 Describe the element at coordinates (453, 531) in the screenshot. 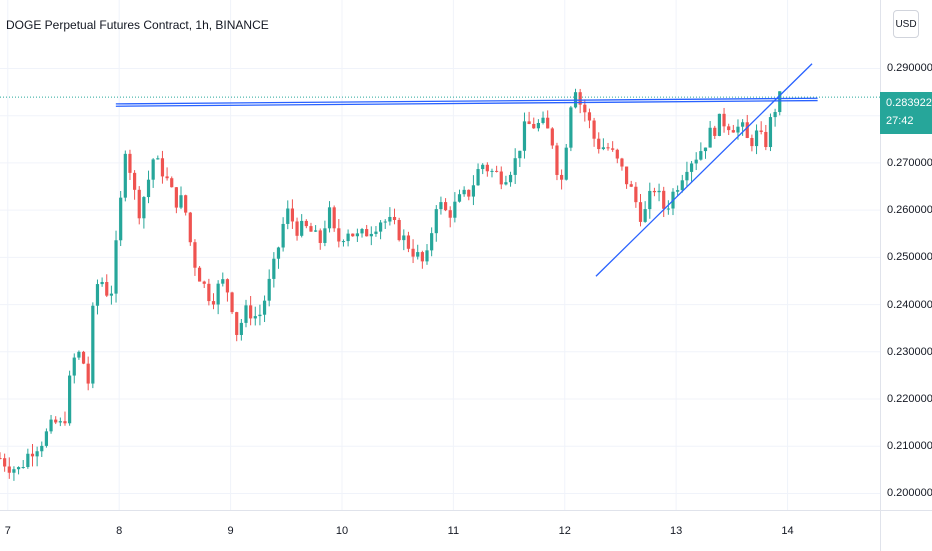

I see `time-tick-label: 11` at that location.